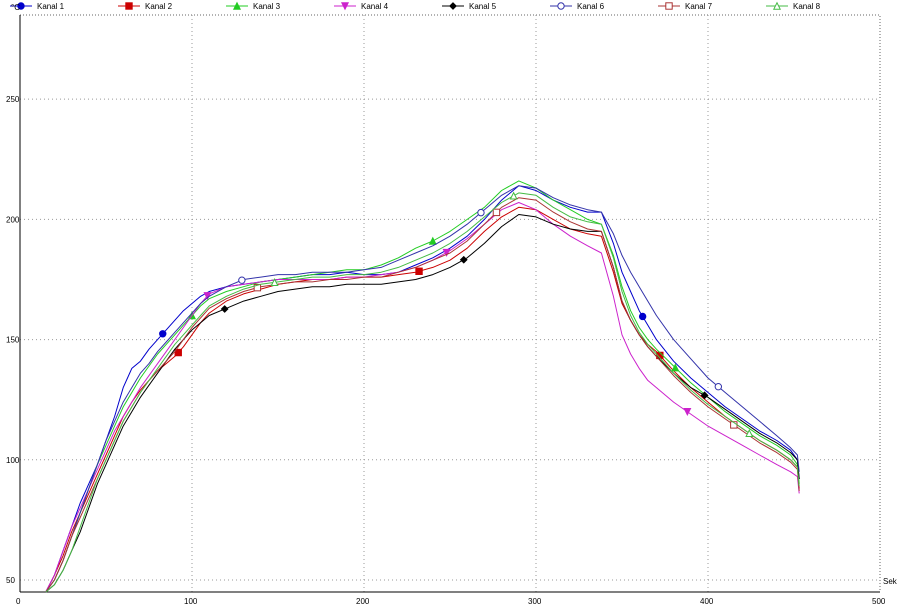 This screenshot has width=900, height=614. I want to click on x-tick-label: 200, so click(363, 601).